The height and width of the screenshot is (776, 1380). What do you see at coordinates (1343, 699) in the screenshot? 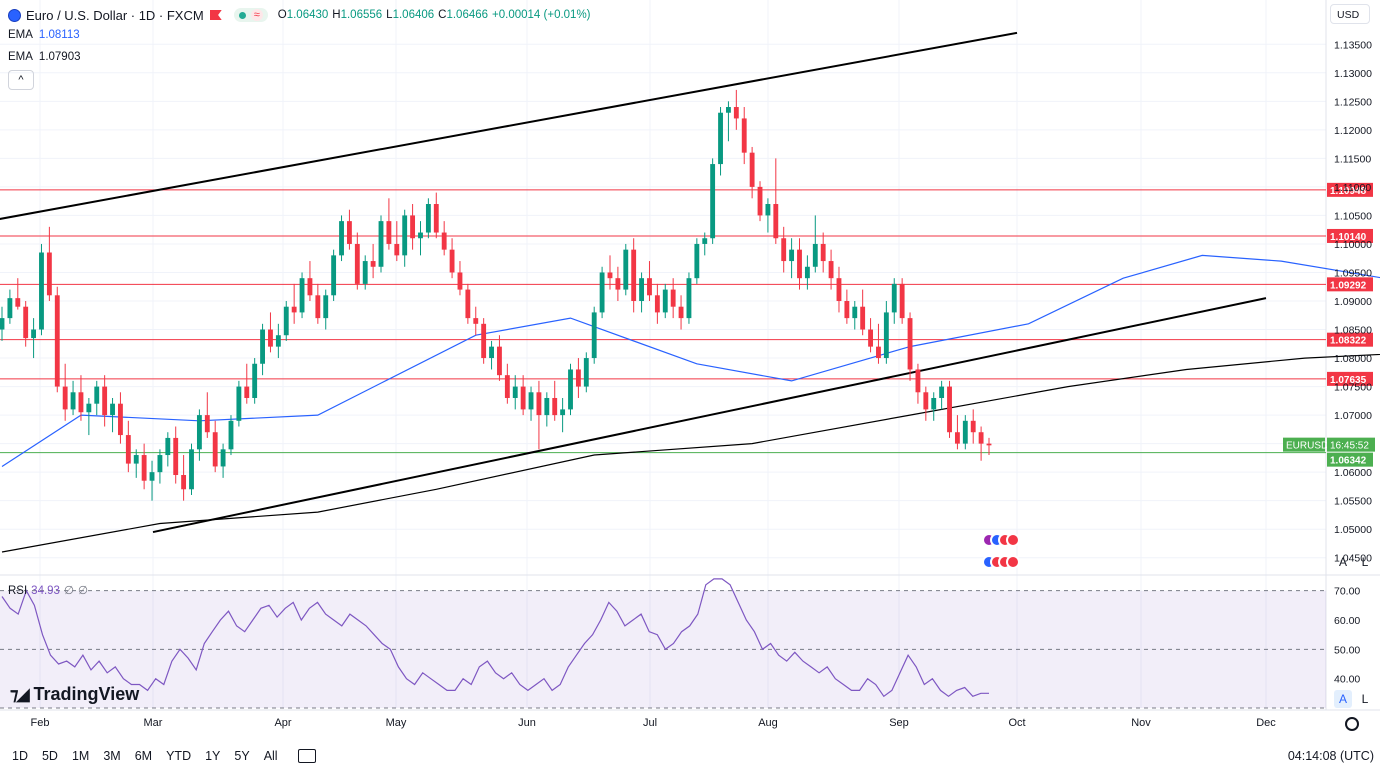
I see `rsi-auto-scale-button: A` at bounding box center [1343, 699].